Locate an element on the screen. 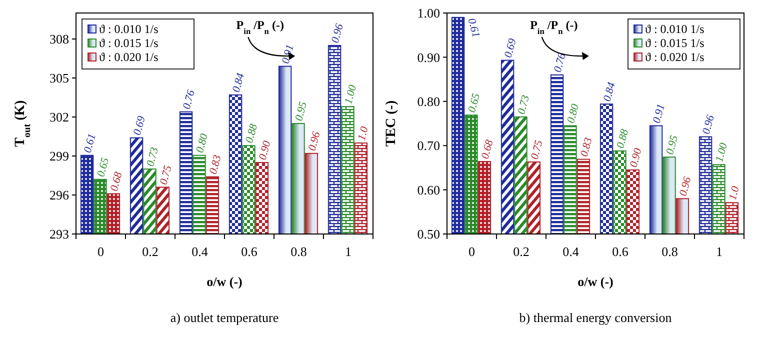 The height and width of the screenshot is (337, 758). text: a) outlet temperature is located at coordinates (224, 317).